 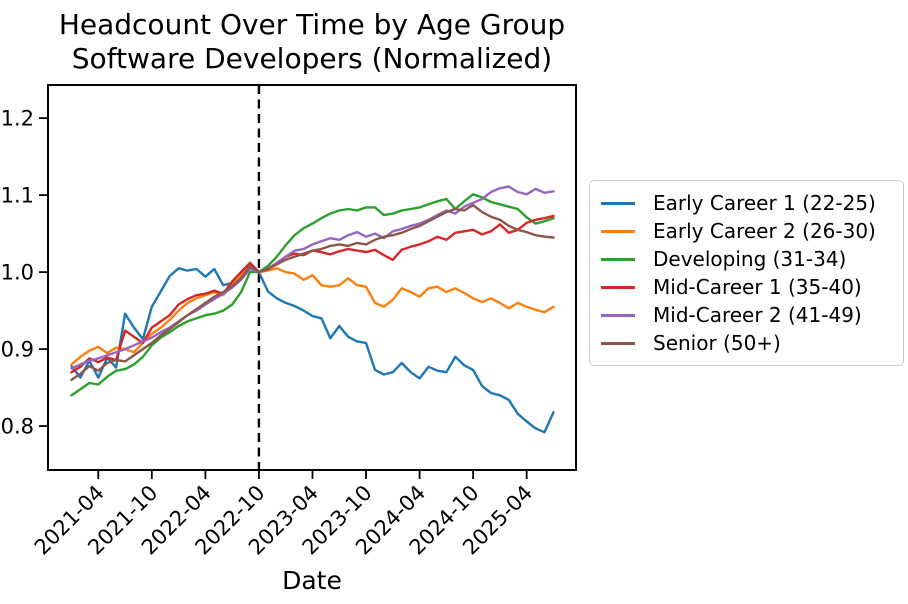 What do you see at coordinates (717, 343) in the screenshot?
I see `legend-item-label: Senior (50+)` at bounding box center [717, 343].